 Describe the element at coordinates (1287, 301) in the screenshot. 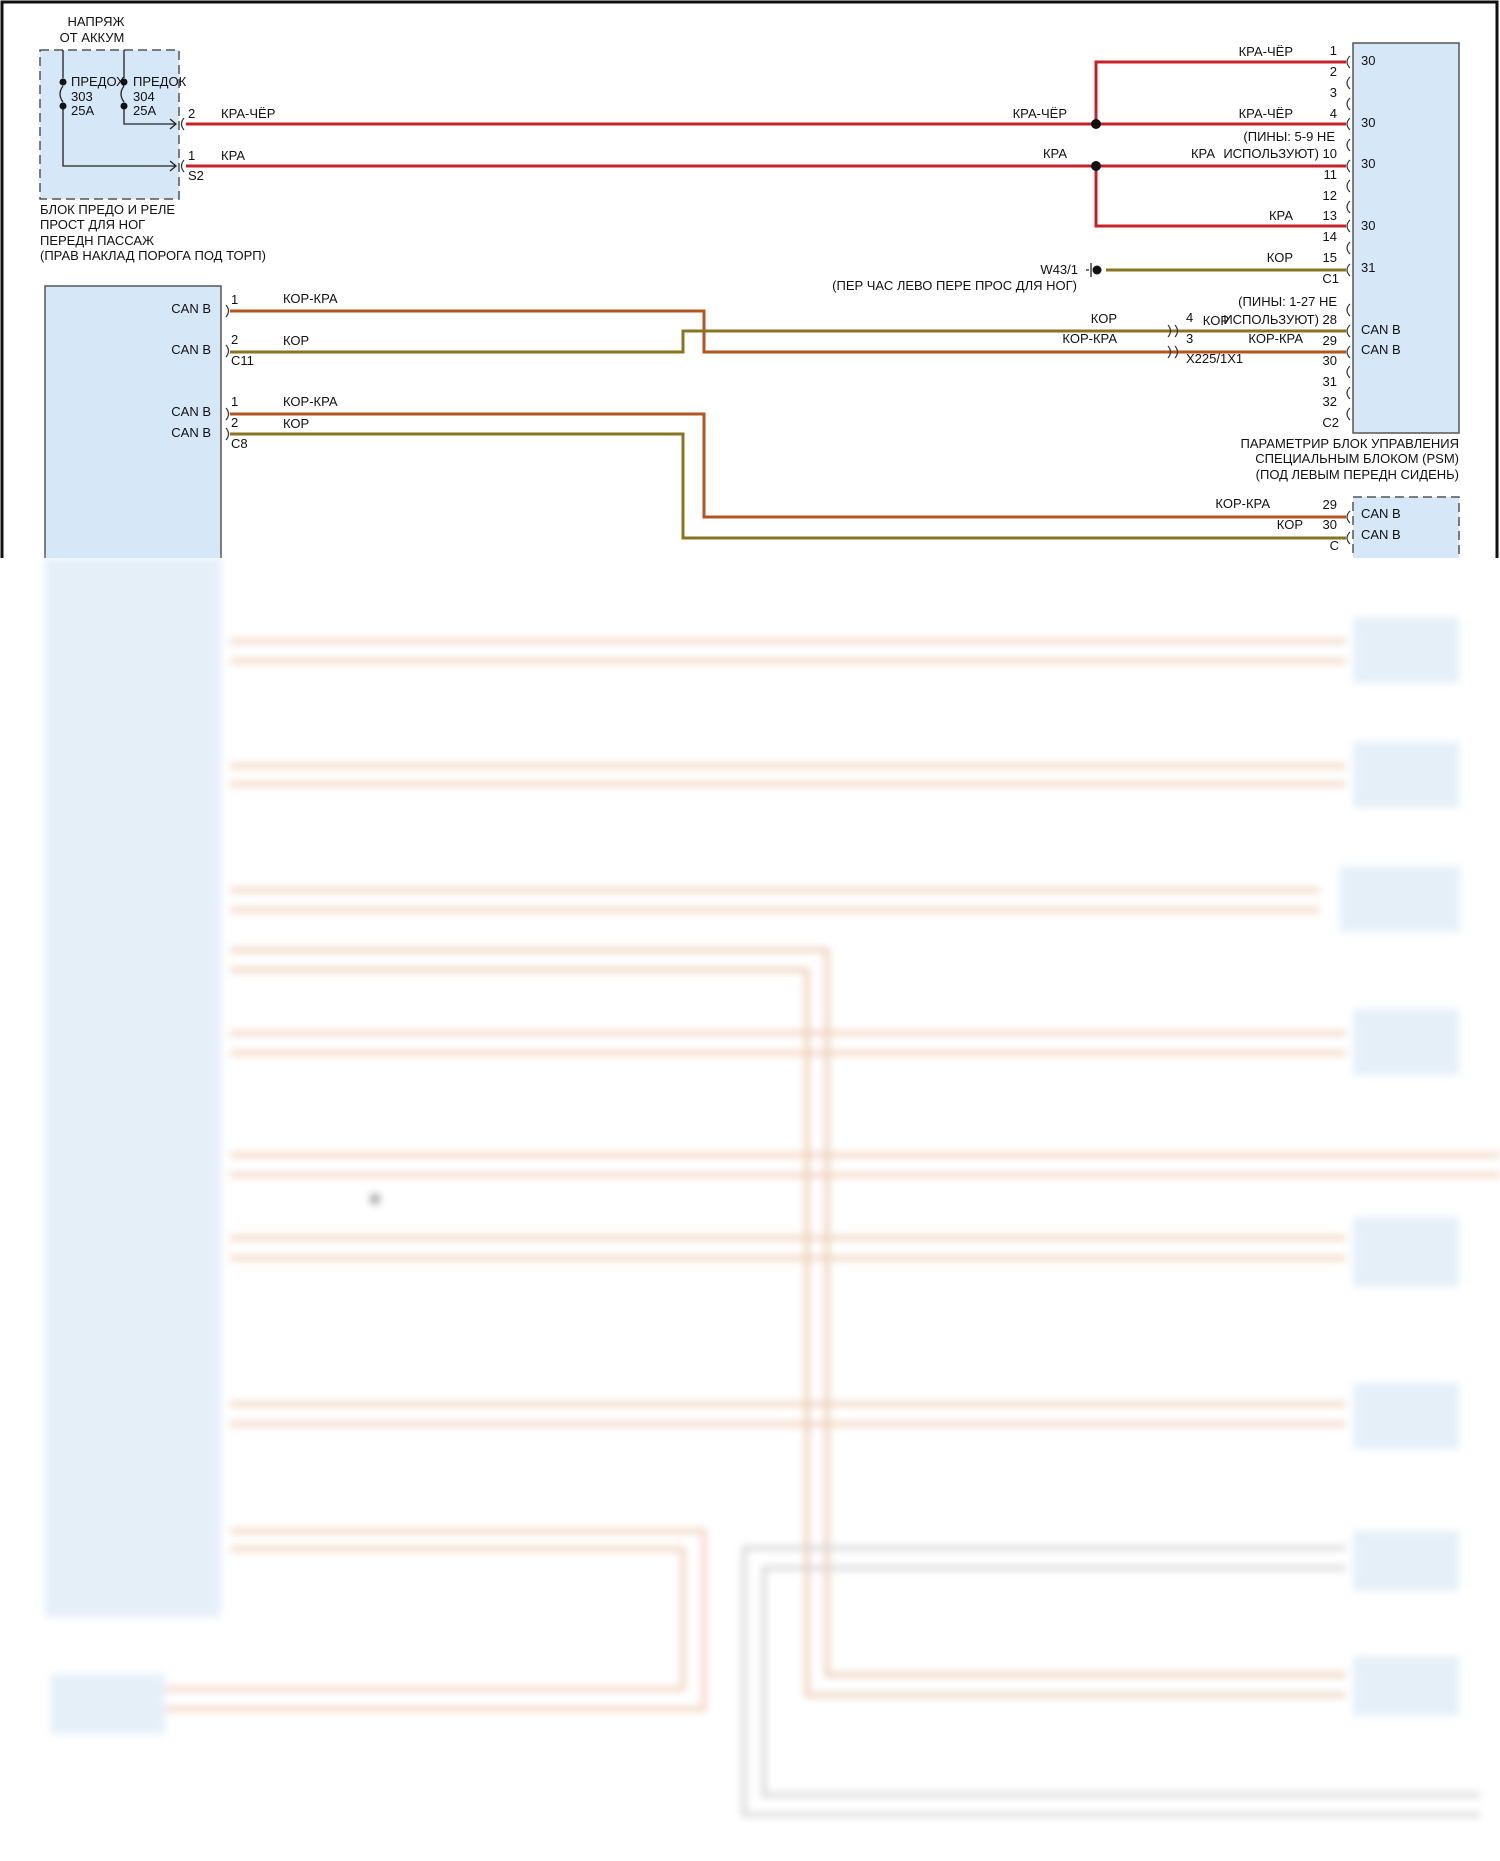

I see `unused-pins-note: (ПИНЫ: 1-27 НЕ` at that location.